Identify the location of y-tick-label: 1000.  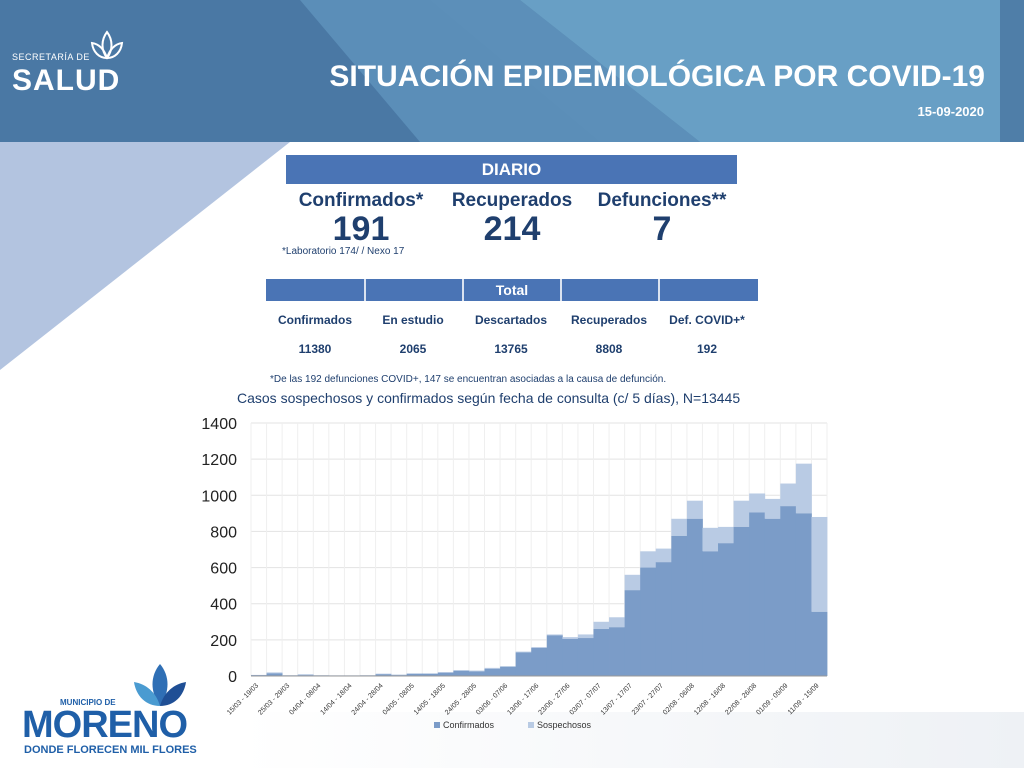
(219, 496).